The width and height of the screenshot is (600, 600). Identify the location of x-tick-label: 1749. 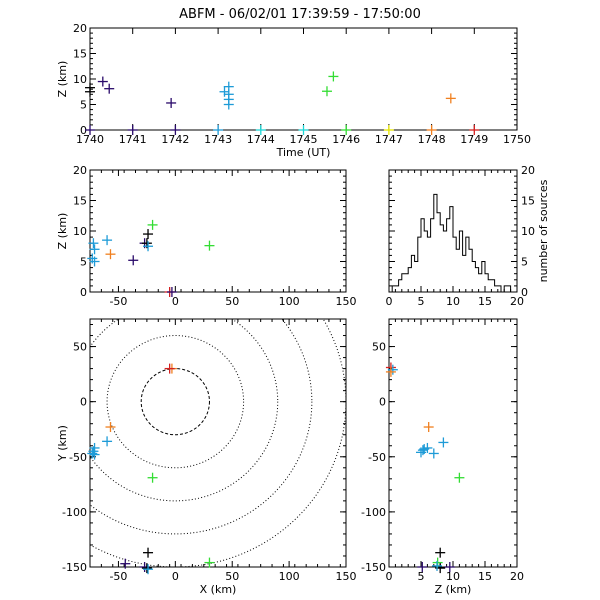
(474, 139).